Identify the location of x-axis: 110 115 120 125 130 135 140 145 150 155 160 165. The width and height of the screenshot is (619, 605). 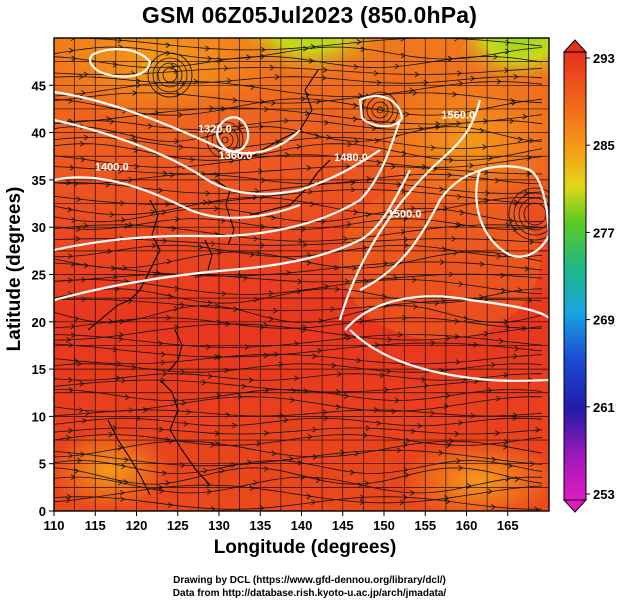
(281, 522).